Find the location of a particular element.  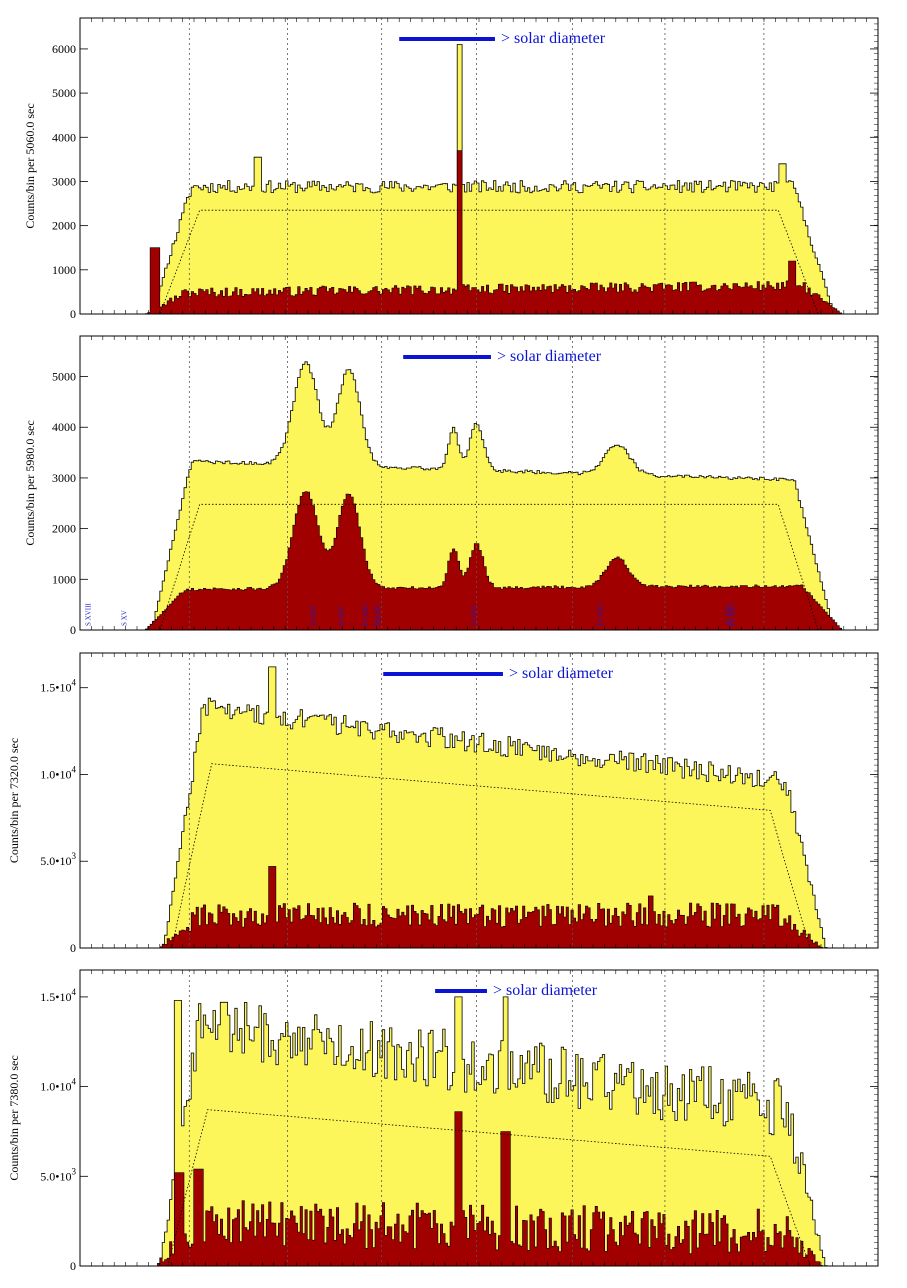

spectral-line-label: Al XIII is located at coordinates (728, 615).